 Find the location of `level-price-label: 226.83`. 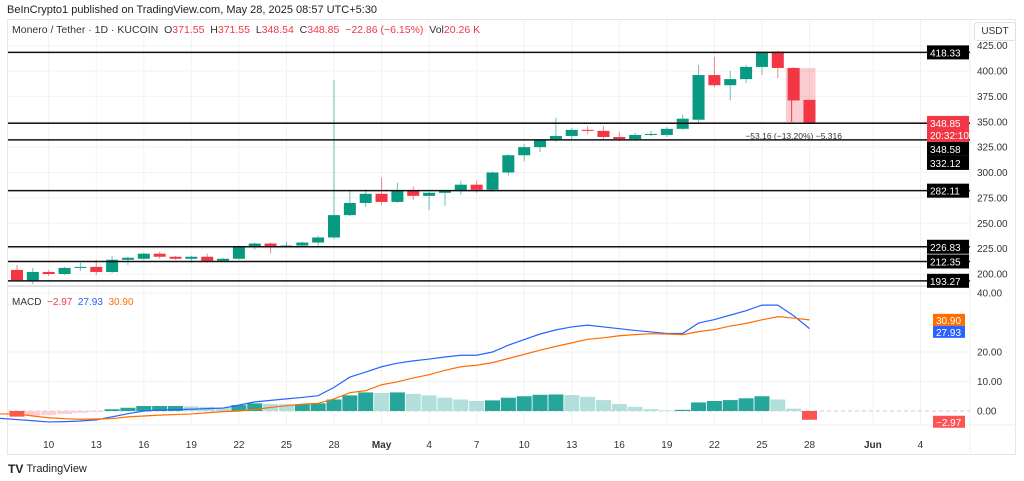

level-price-label: 226.83 is located at coordinates (945, 248).